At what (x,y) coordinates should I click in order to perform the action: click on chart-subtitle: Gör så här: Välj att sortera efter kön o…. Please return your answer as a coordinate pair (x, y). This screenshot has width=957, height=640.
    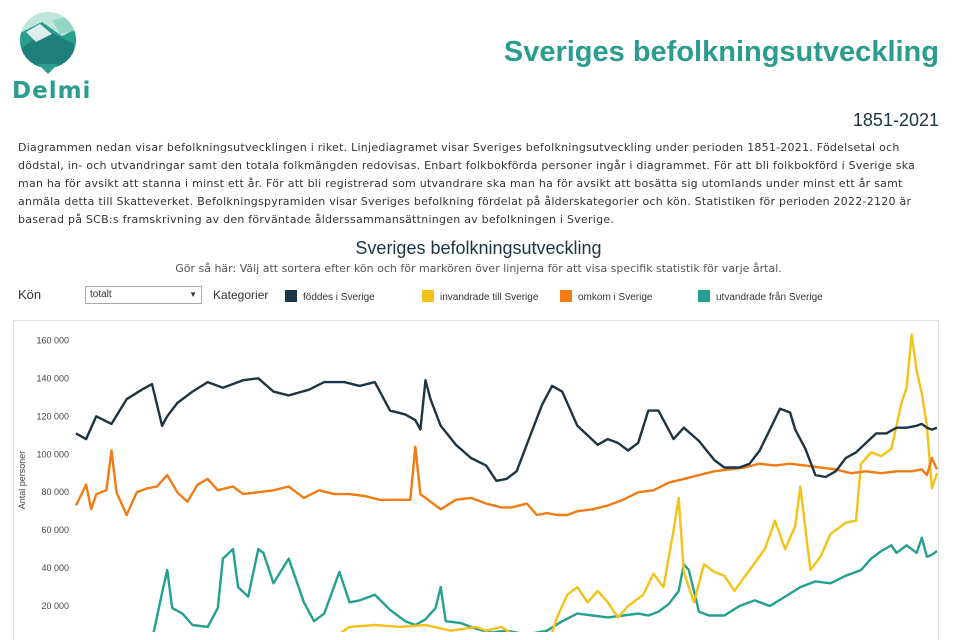
    Looking at the image, I should click on (478, 268).